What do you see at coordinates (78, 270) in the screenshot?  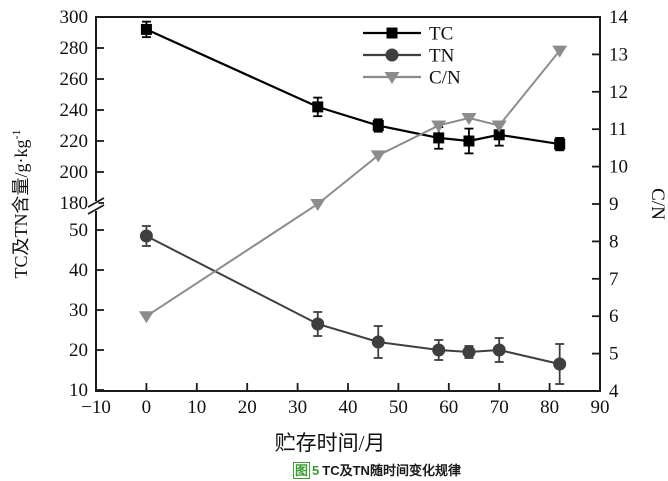 I see `y-left-tick-label: 40` at bounding box center [78, 270].